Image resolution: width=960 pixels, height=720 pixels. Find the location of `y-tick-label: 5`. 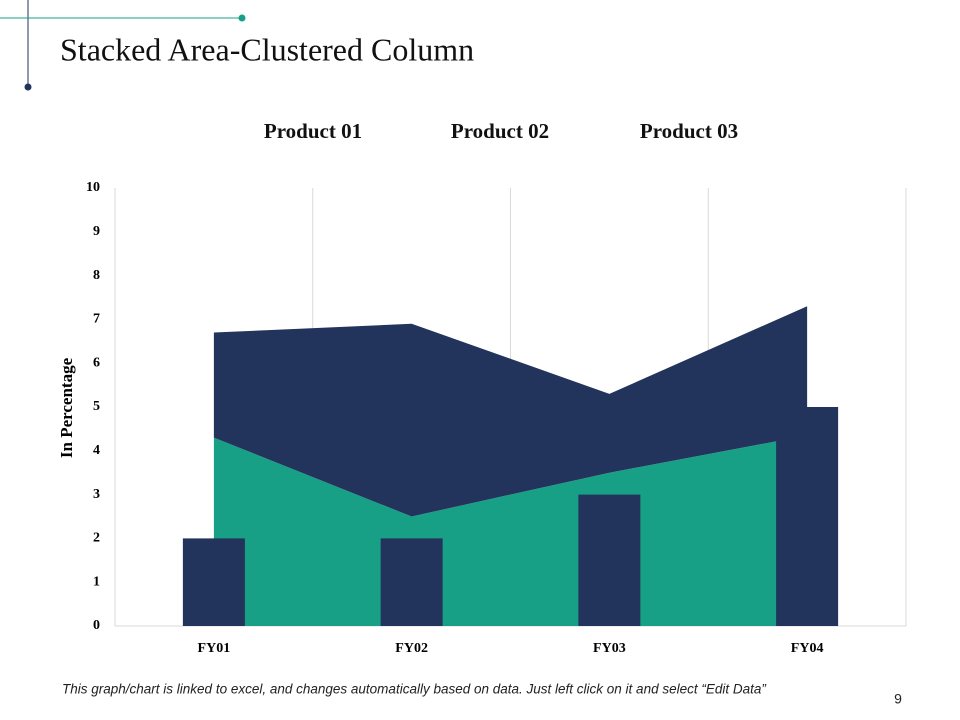

y-tick-label: 5 is located at coordinates (96, 406).